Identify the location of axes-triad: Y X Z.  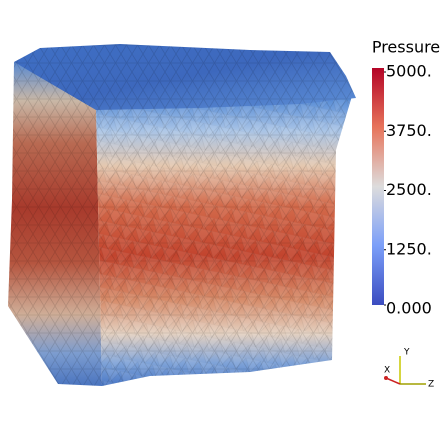
(409, 369).